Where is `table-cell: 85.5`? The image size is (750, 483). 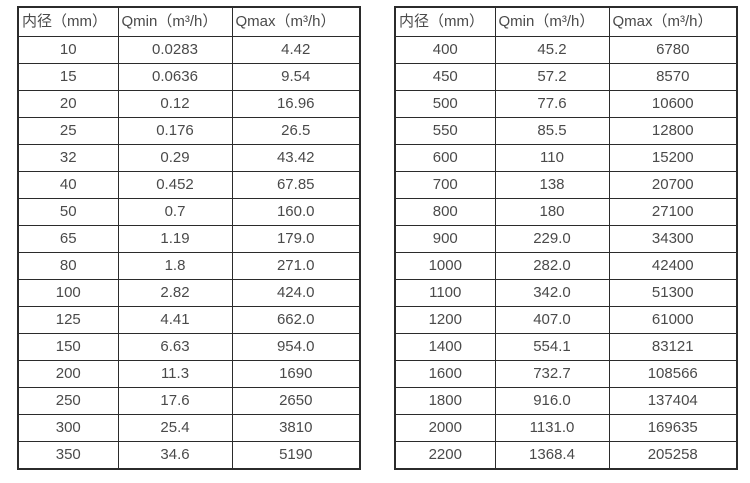 table-cell: 85.5 is located at coordinates (552, 131).